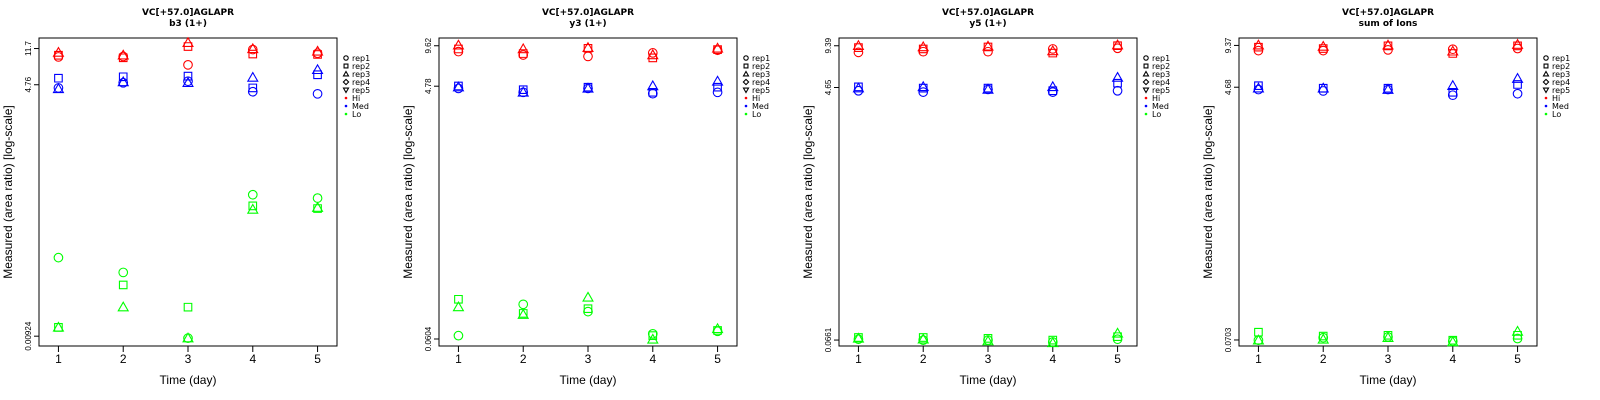  What do you see at coordinates (1228, 45) in the screenshot?
I see `y-tick-label: 9.37` at bounding box center [1228, 45].